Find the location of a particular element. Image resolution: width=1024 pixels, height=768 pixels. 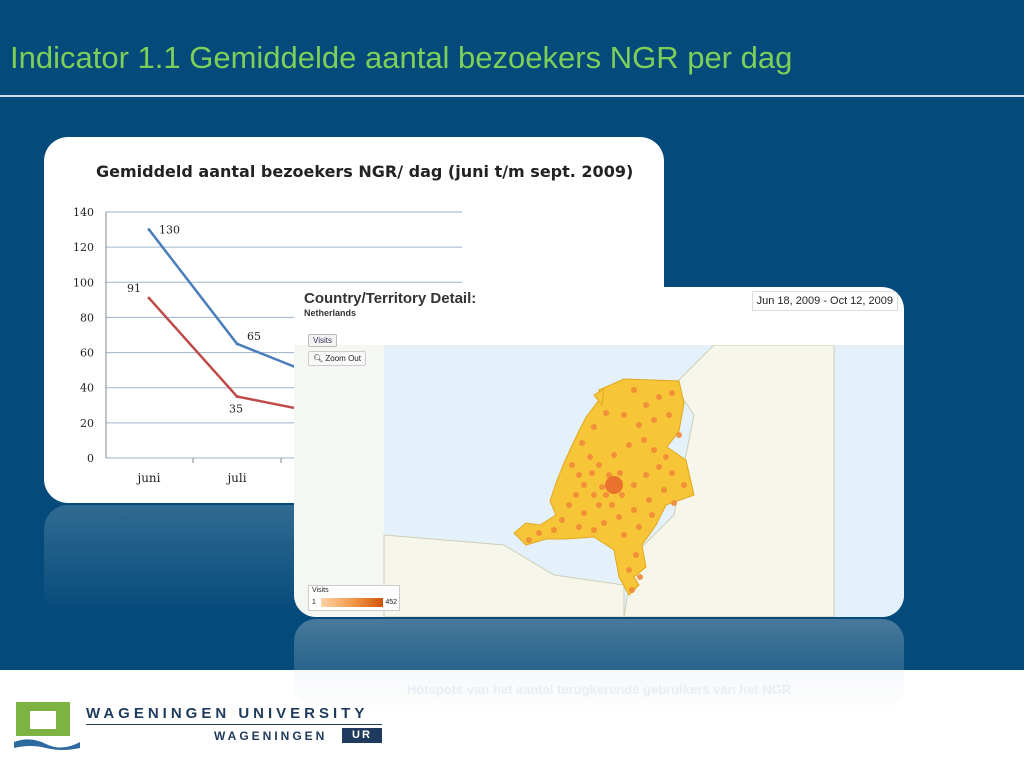

data-label: 65 is located at coordinates (254, 336).